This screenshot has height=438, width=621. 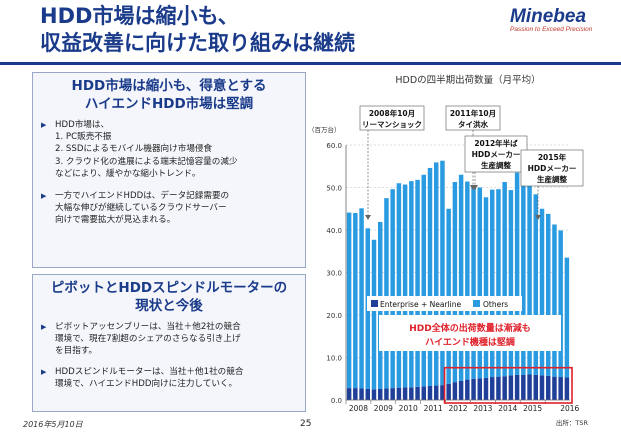 I want to click on x-year-label: 2012, so click(x=457, y=408).